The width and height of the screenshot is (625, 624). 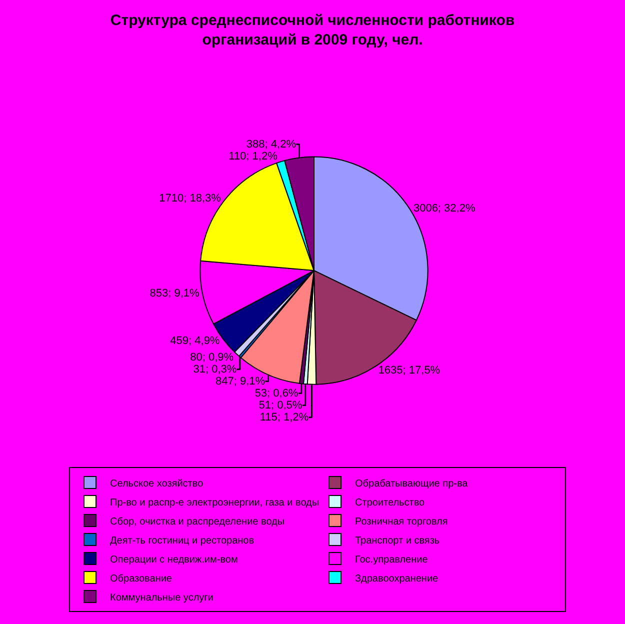 I want to click on chart-title: Структура среднесписочной численности работников организаций в 2009 году, чел., so click(x=312, y=30).